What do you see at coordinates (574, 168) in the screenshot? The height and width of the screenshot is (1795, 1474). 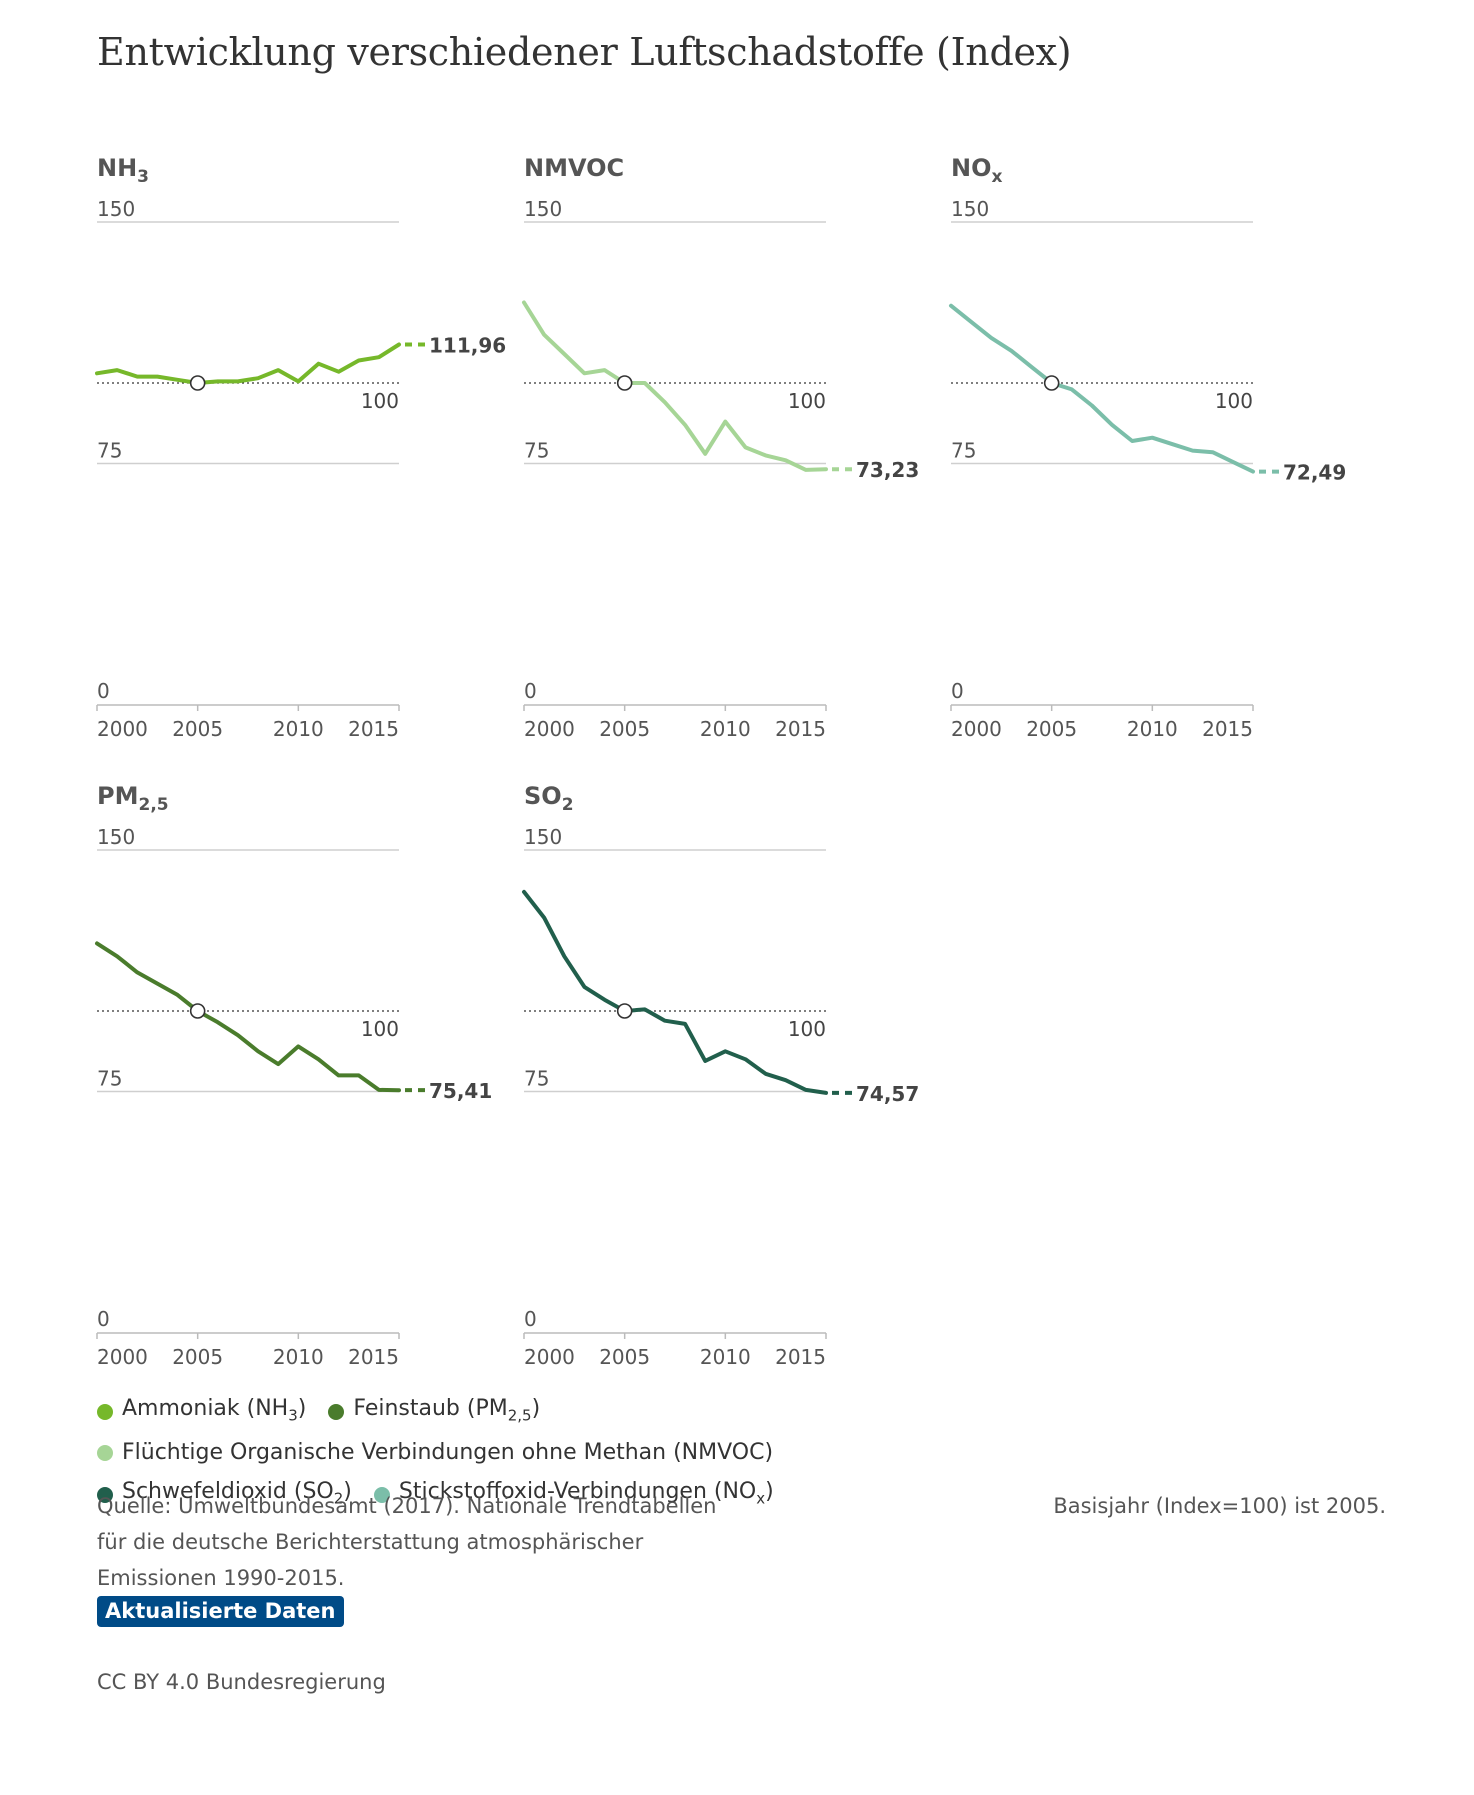 I see `panel-title: NMVOC` at bounding box center [574, 168].